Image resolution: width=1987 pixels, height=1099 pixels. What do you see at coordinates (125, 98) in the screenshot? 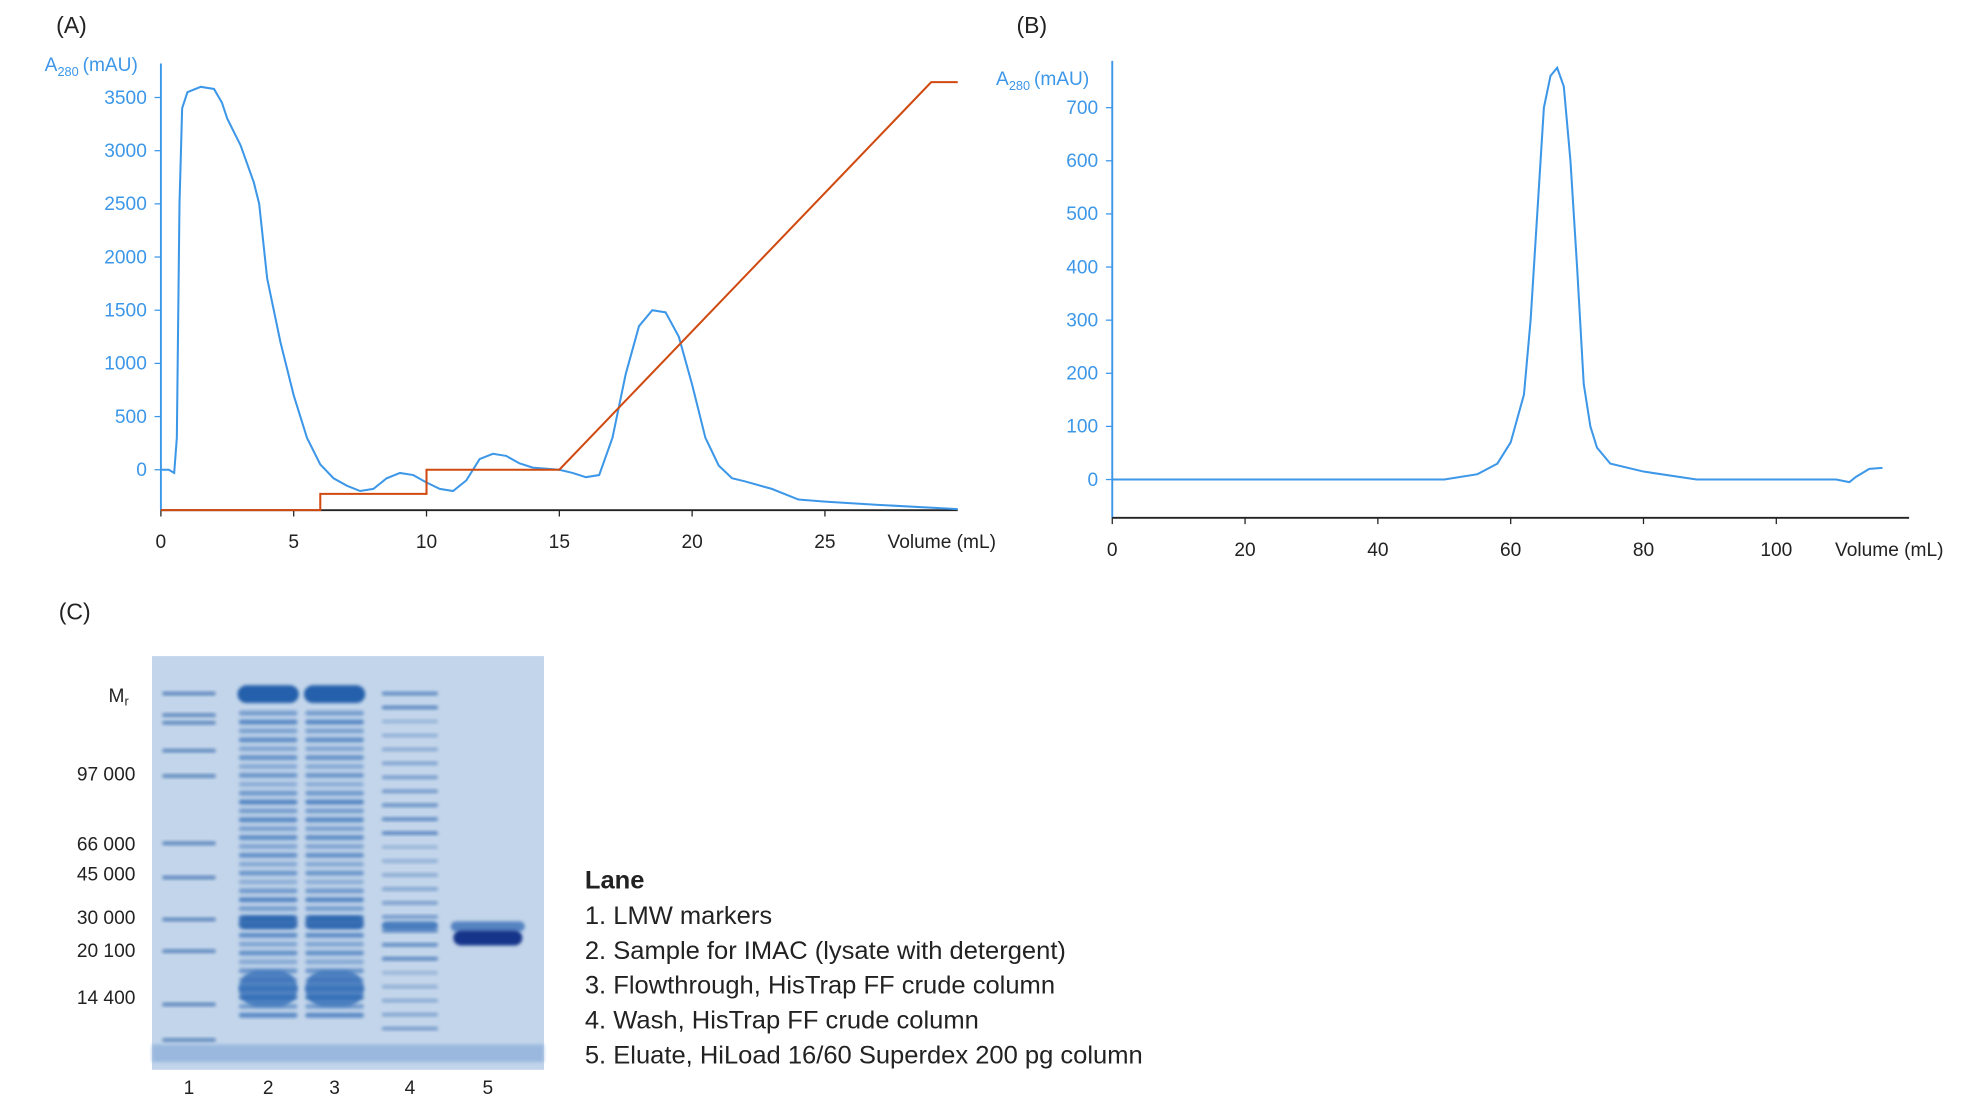
I see `y-tick-label: 3500` at bounding box center [125, 98].